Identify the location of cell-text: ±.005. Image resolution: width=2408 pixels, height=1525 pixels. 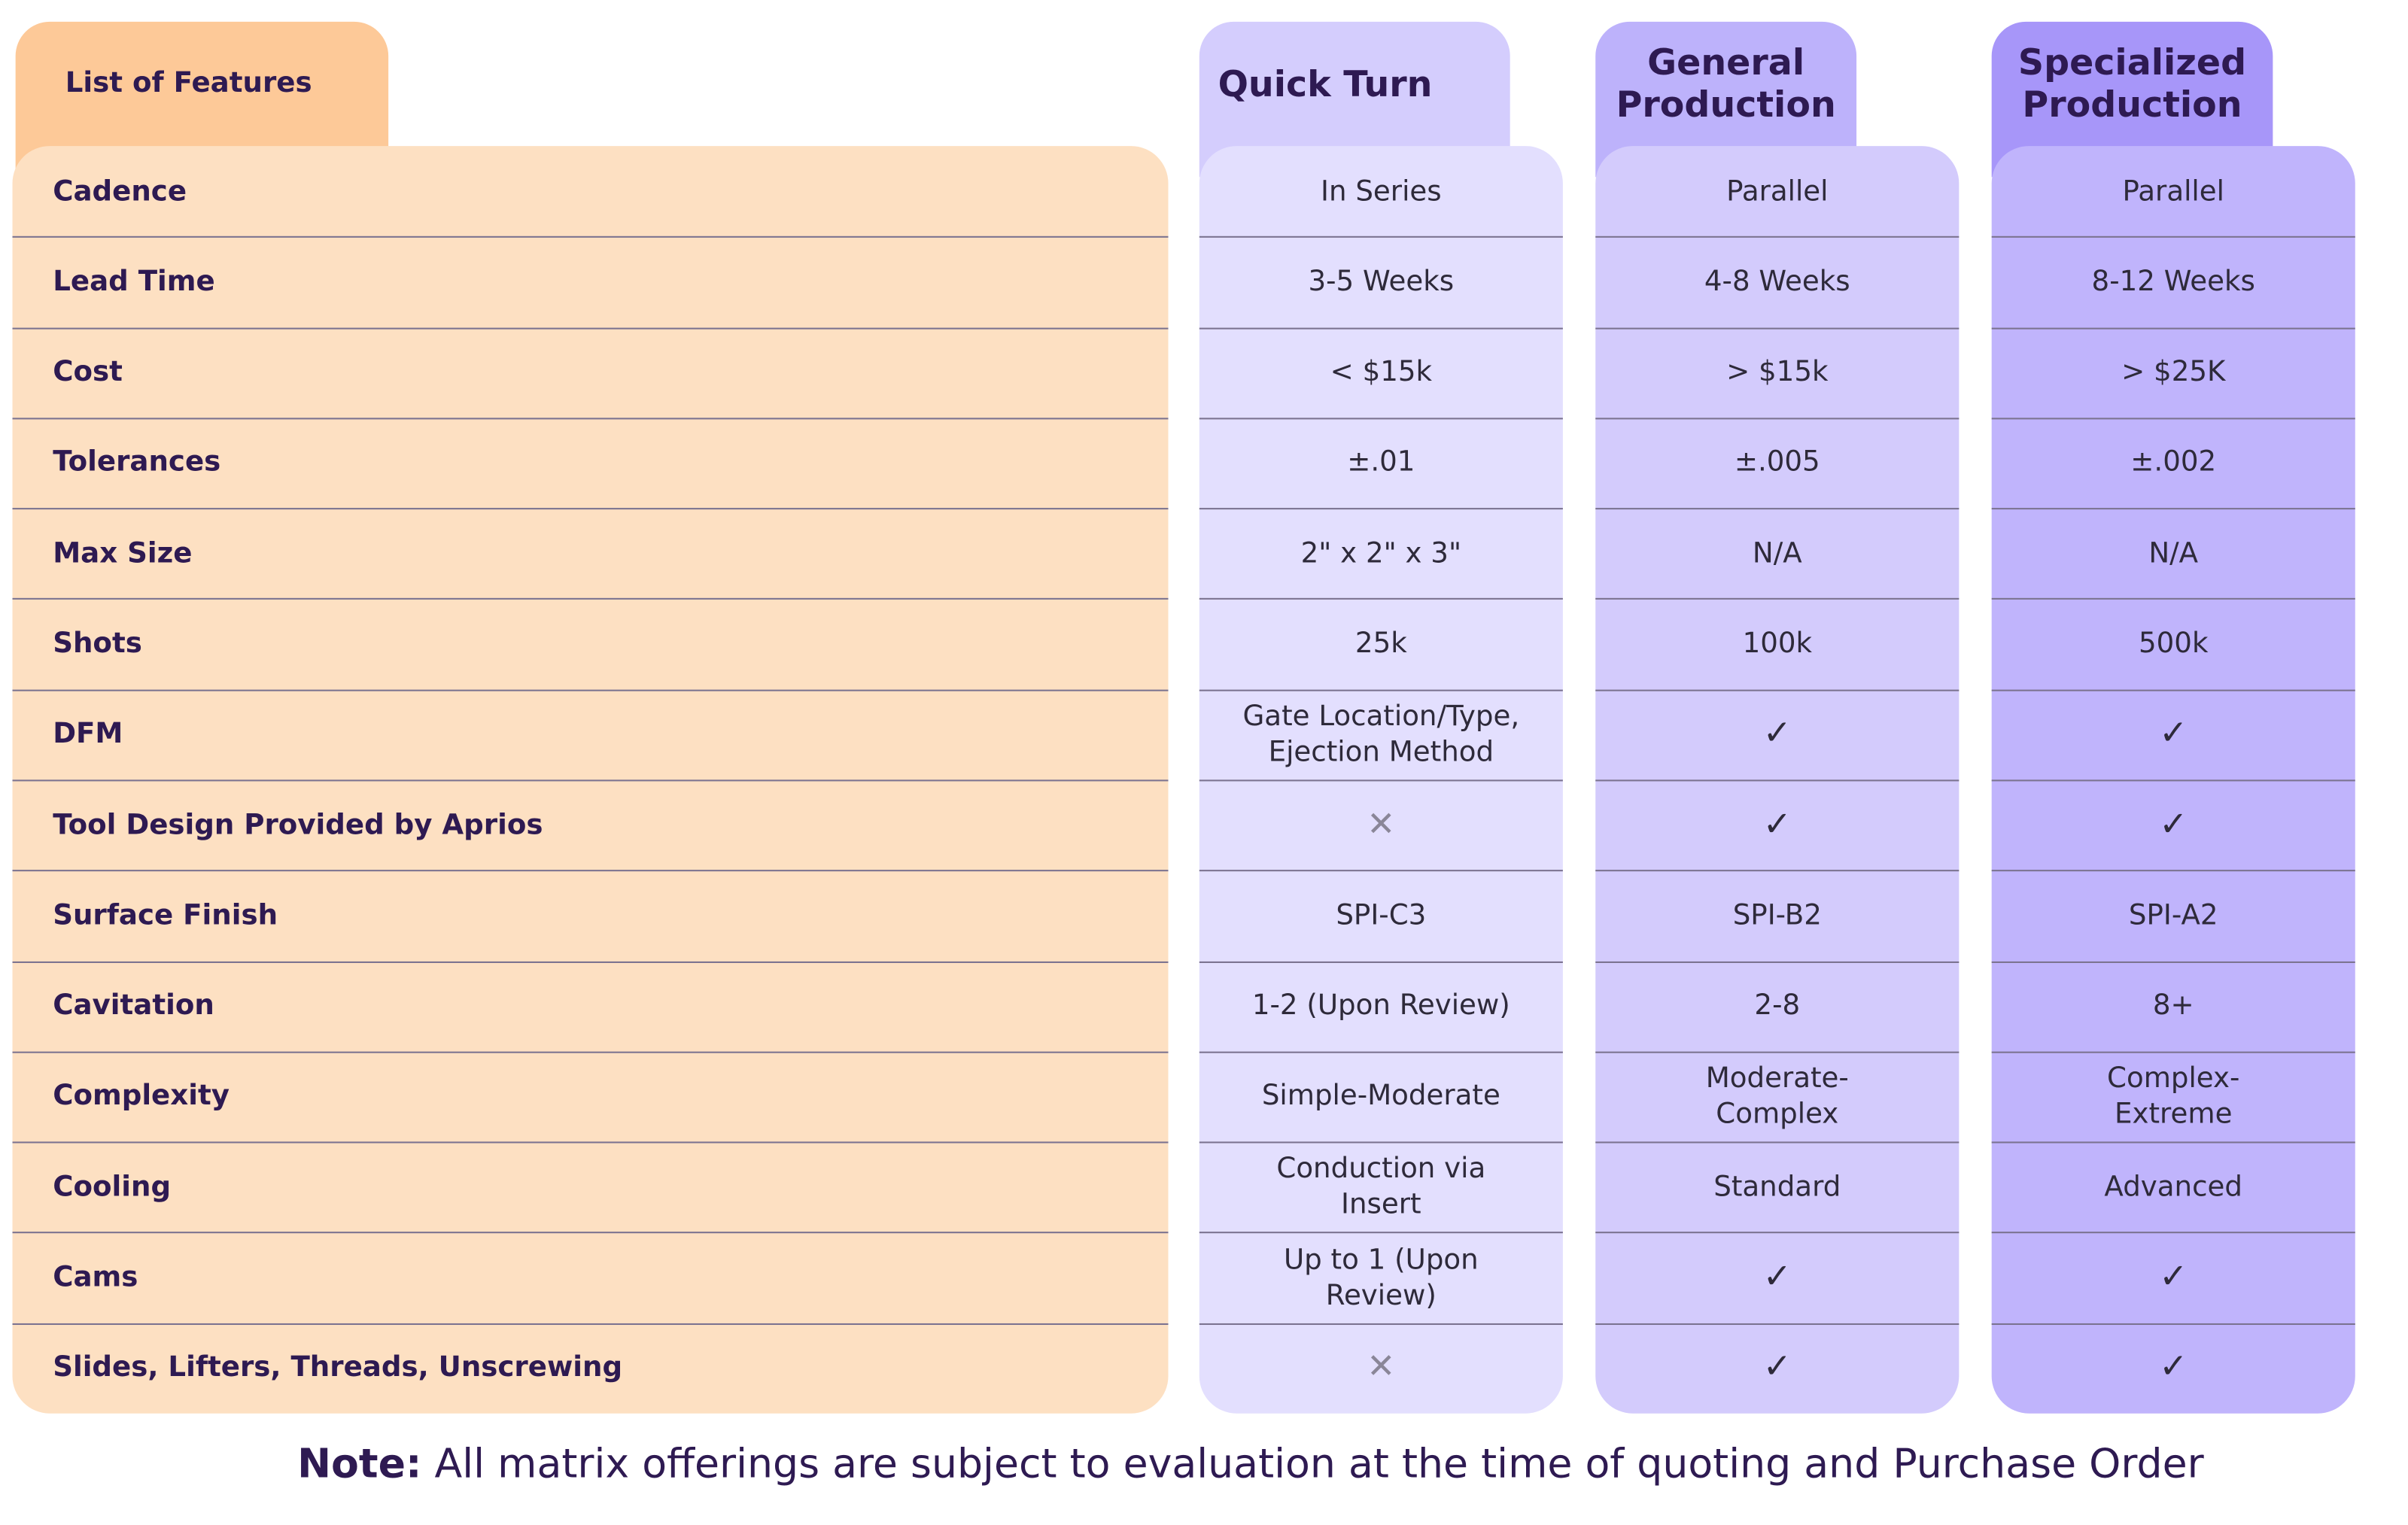
(1777, 463).